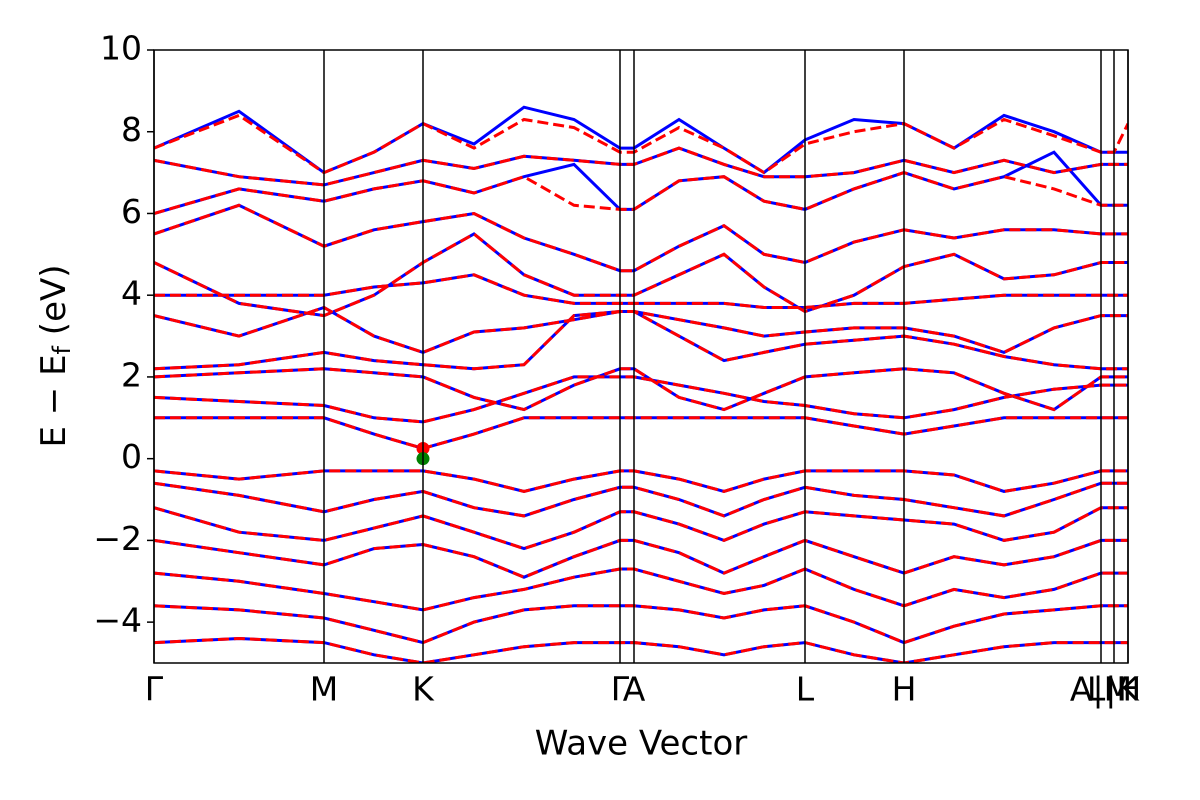 This screenshot has height=800, width=1200. I want to click on x-tick-label: L, so click(805, 689).